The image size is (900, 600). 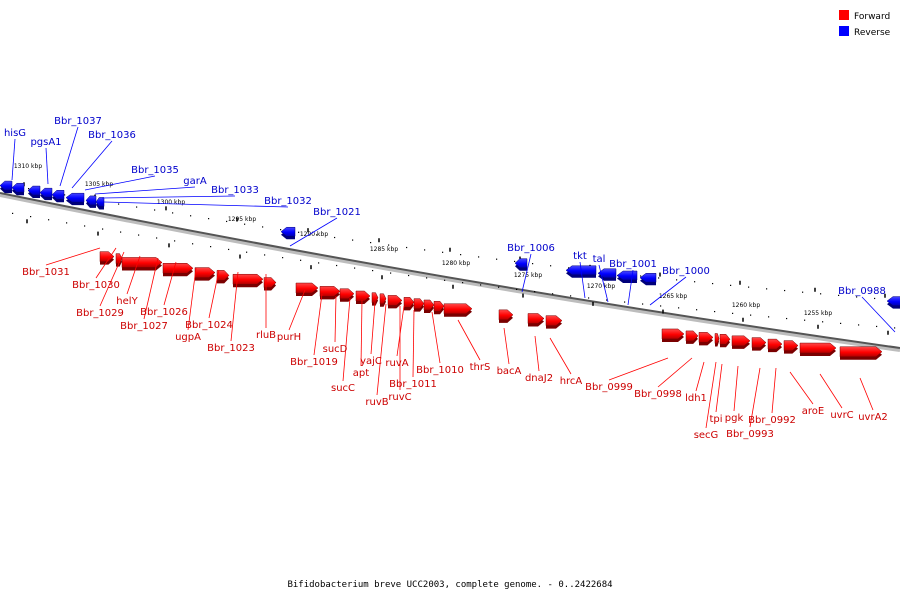 I want to click on gene-label-ruvc: ruvC, so click(x=399, y=397).